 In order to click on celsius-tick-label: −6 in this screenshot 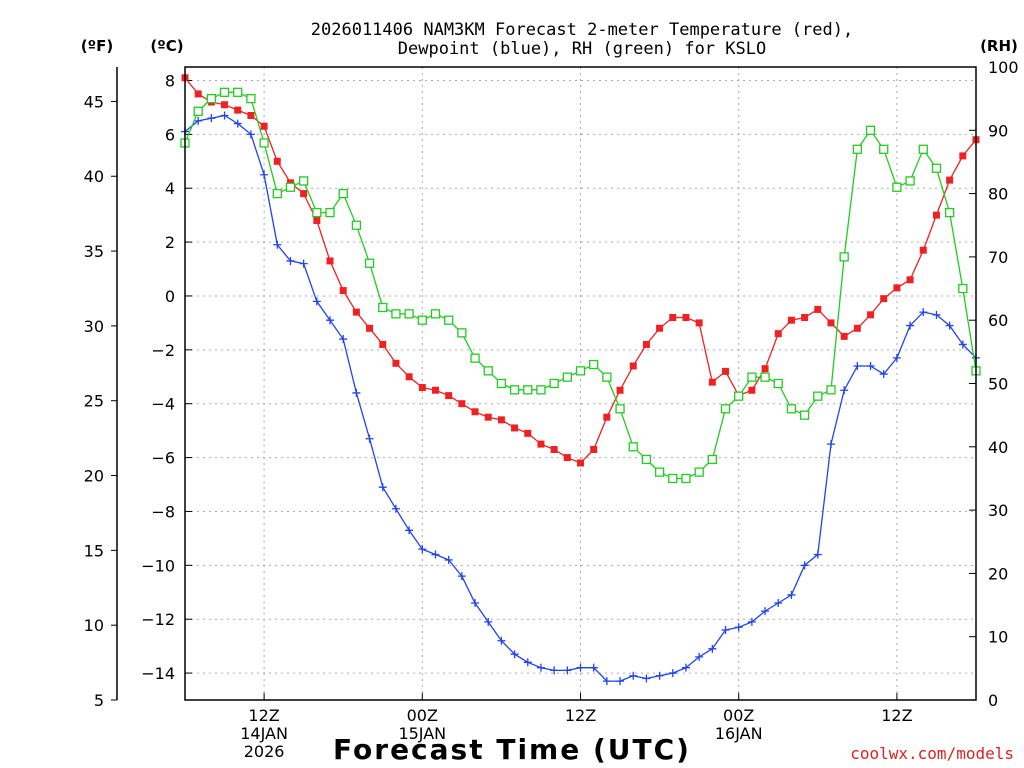, I will do `click(163, 458)`.